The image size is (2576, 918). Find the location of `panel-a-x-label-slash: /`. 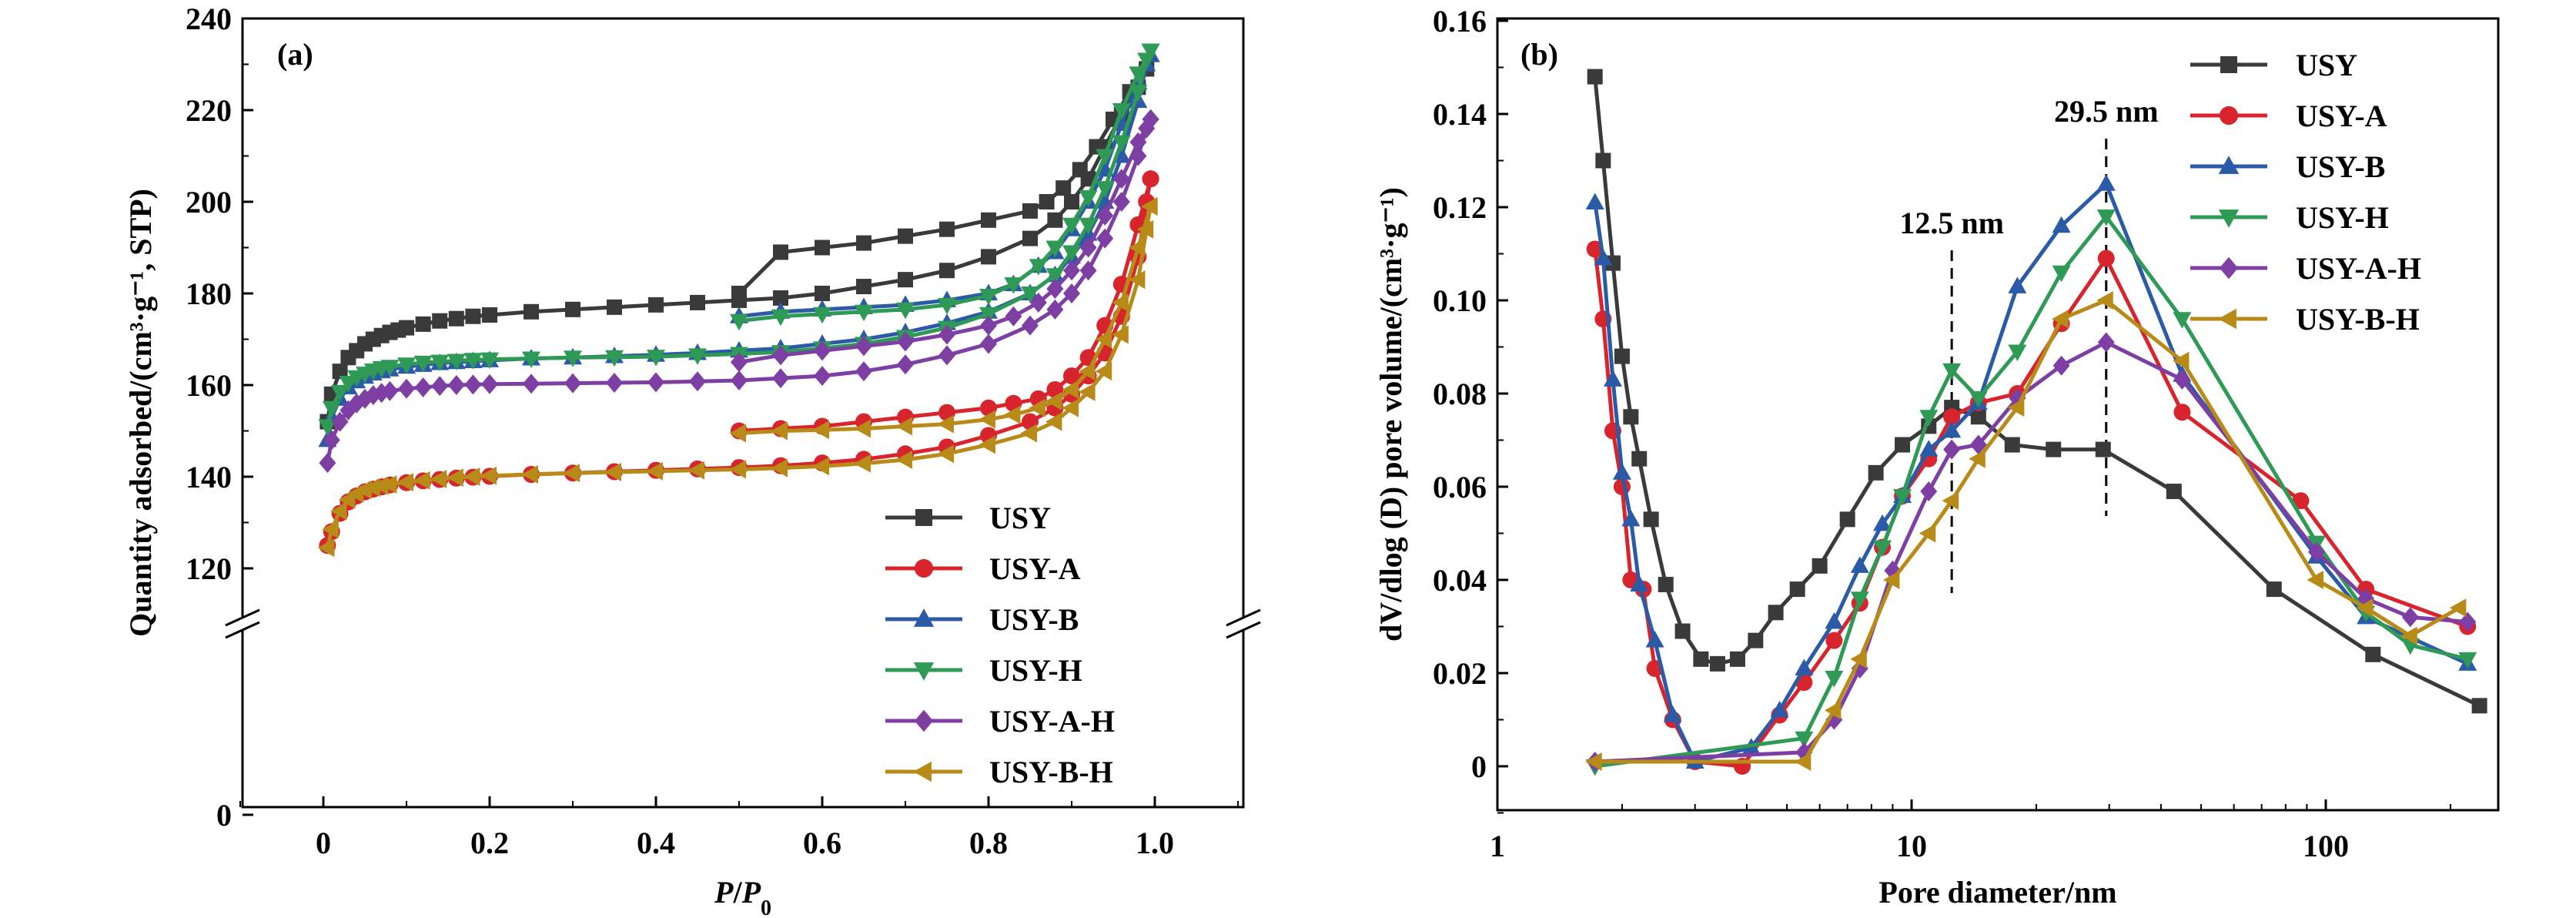

panel-a-x-label-slash: / is located at coordinates (737, 892).